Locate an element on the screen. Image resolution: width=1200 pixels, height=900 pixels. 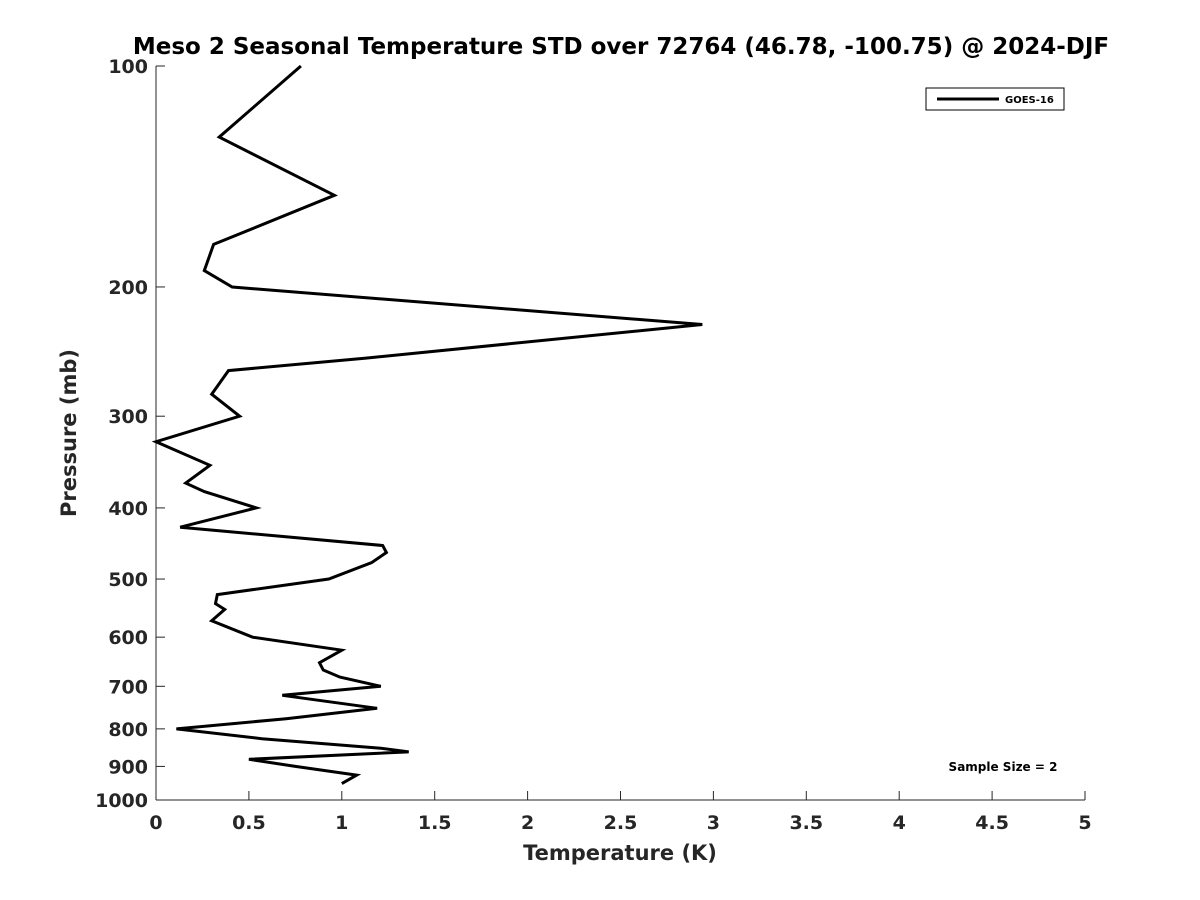
y-tick-label: 700 is located at coordinates (128, 687).